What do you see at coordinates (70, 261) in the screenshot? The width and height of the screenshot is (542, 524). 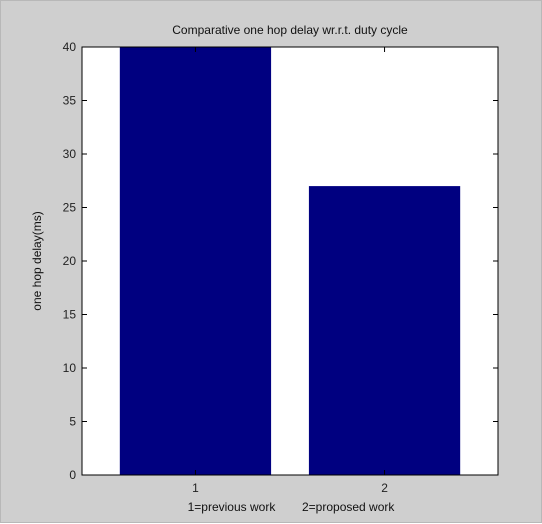 I see `y-tick-label: 20` at bounding box center [70, 261].